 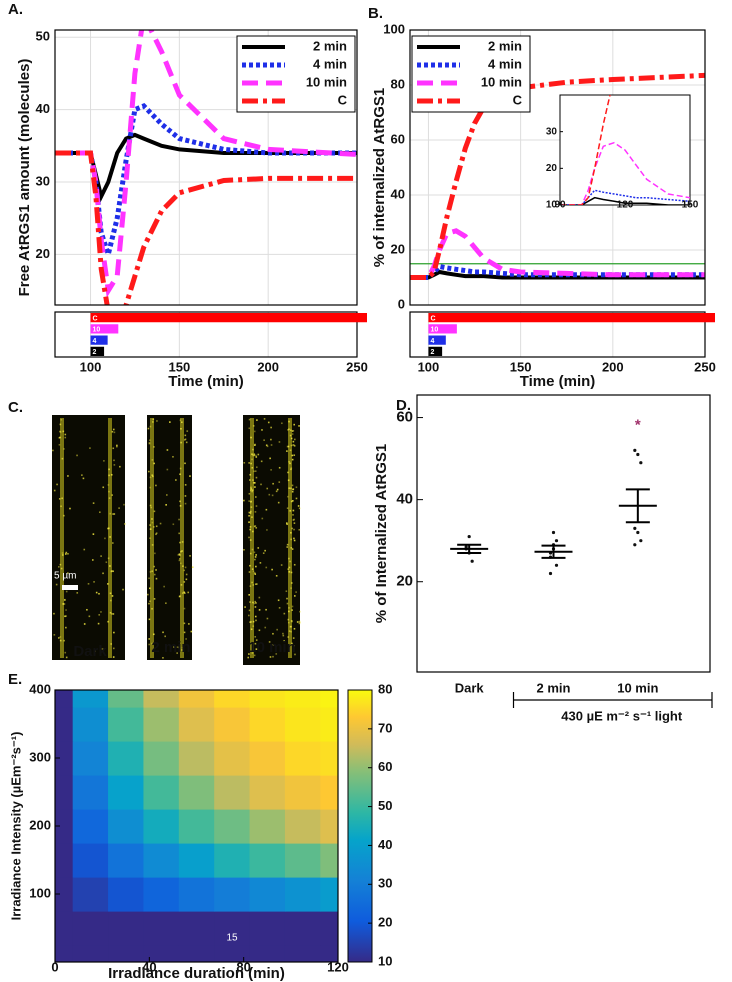 I want to click on y-tick-label: 60, so click(x=404, y=417).